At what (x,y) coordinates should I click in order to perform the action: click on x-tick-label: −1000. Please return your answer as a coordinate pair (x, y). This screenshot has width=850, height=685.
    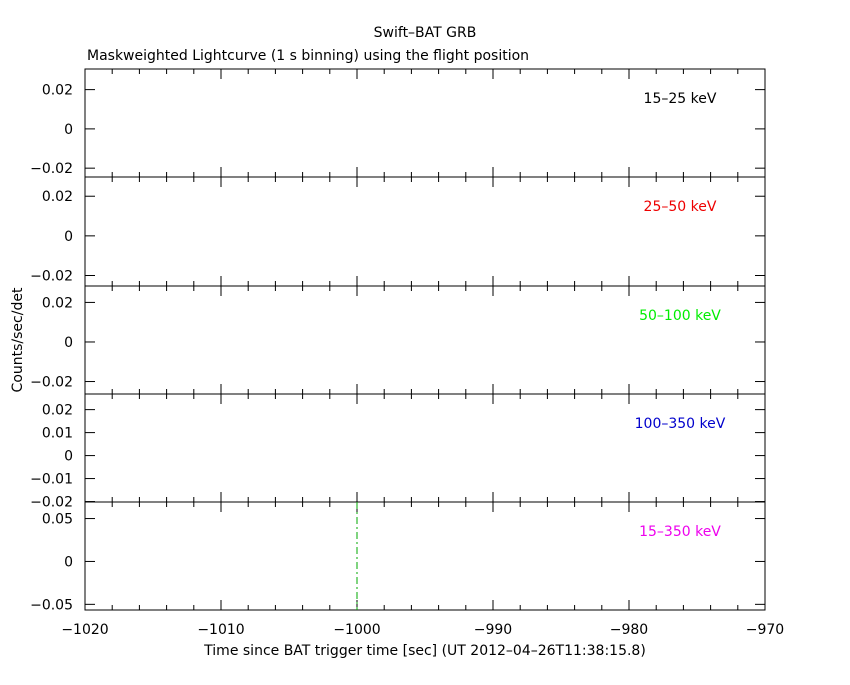
    Looking at the image, I should click on (356, 630).